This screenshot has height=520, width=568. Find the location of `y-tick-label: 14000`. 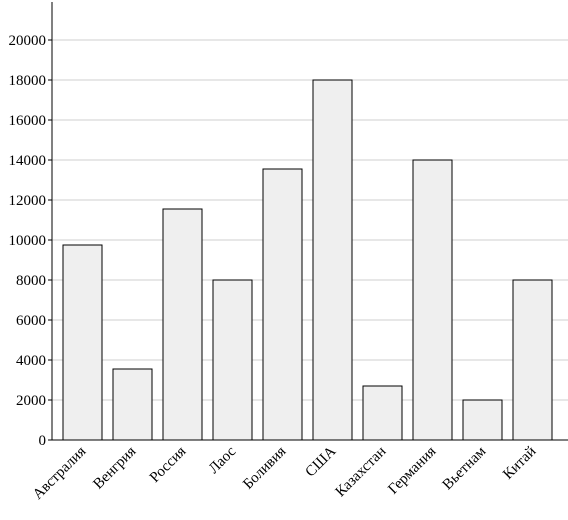

y-tick-label: 14000 is located at coordinates (28, 161).